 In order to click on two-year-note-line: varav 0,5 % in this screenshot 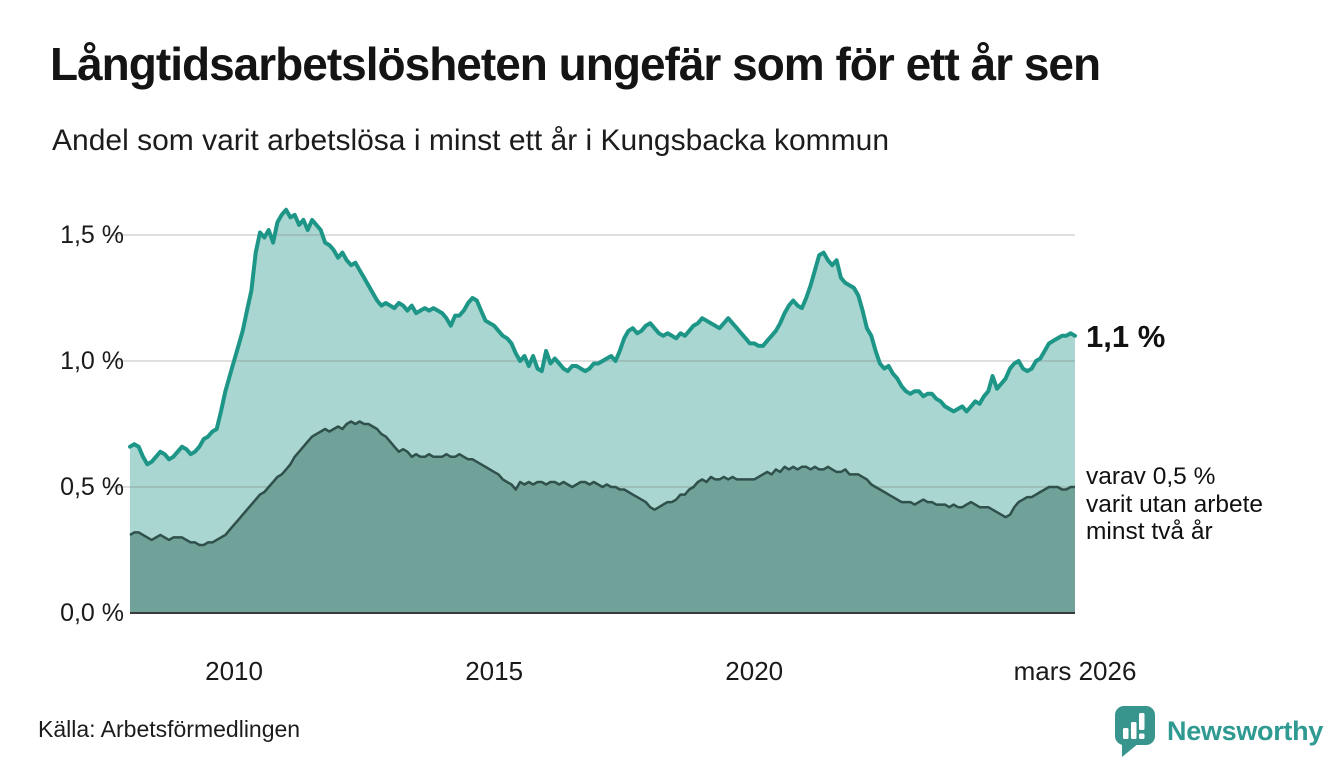, I will do `click(1151, 476)`.